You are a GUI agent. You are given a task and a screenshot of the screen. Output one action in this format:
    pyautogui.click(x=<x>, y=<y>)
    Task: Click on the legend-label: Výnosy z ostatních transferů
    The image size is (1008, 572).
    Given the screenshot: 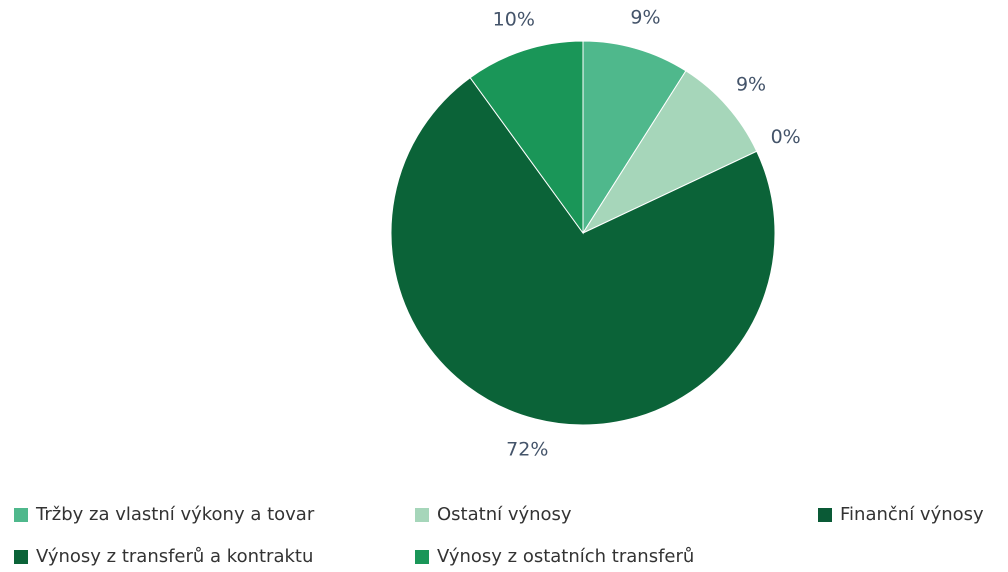 What is the action you would take?
    pyautogui.click(x=565, y=556)
    